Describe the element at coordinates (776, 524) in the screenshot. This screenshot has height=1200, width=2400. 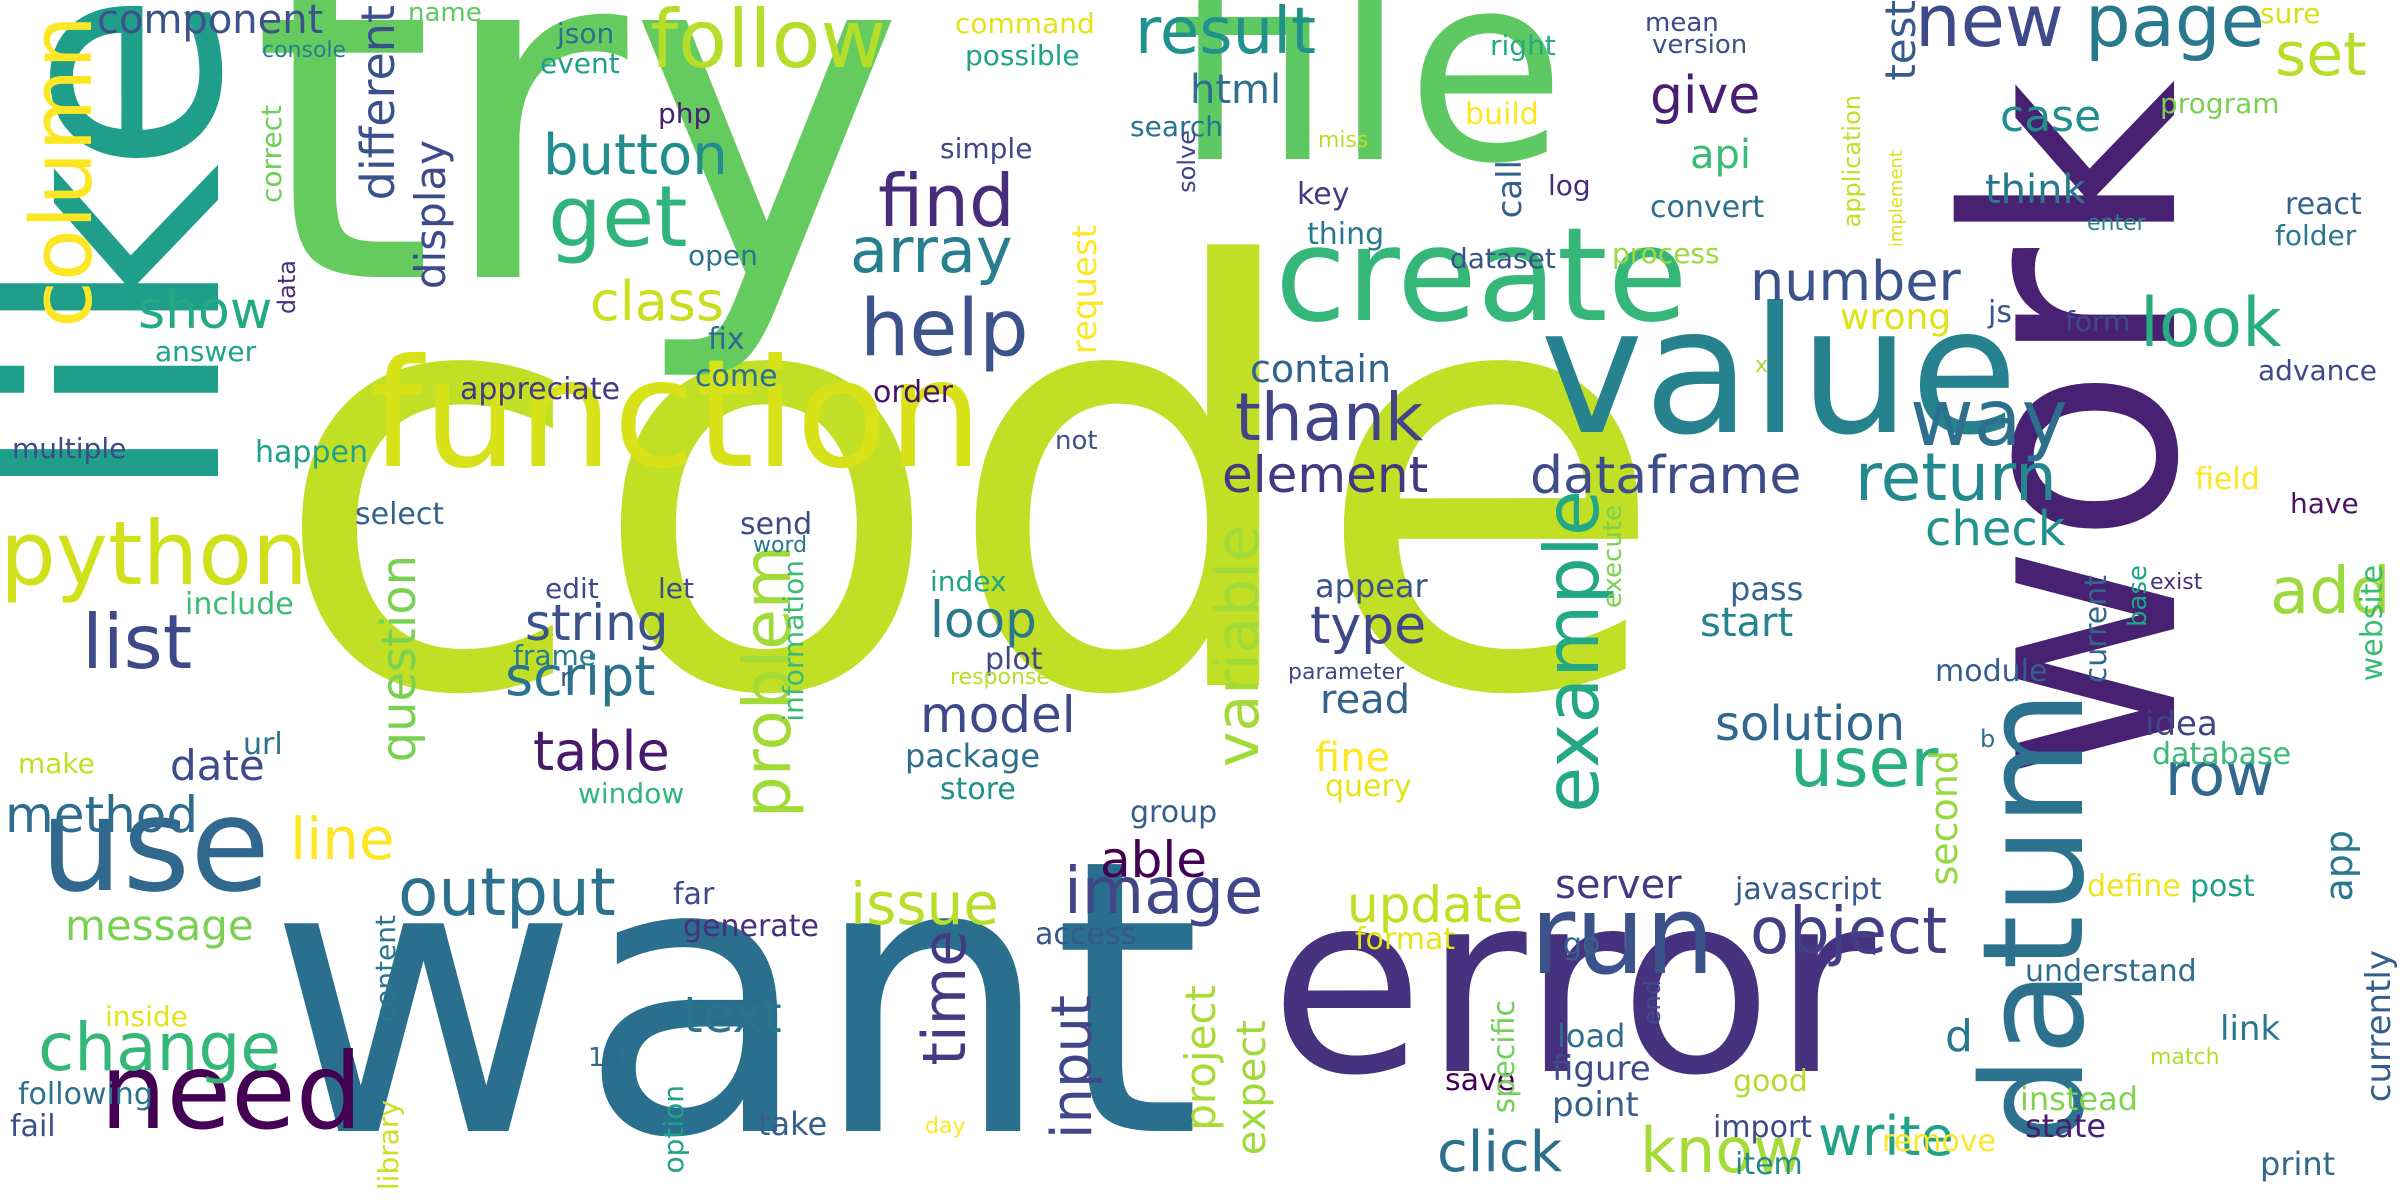
I see `word-send: send` at that location.